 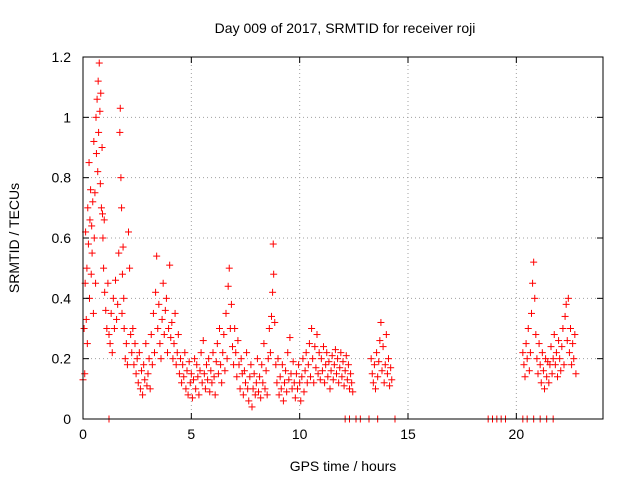 I want to click on y-tick-label: 0, so click(x=67, y=419).